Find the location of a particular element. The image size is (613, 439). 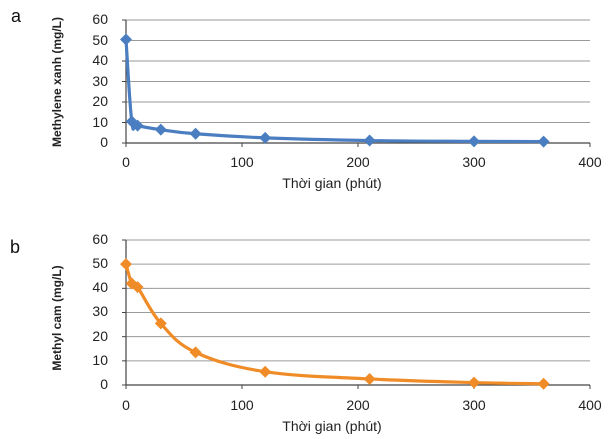

y-tick-labels-b: 0 10 20 30 40 50 60 is located at coordinates (100, 311).